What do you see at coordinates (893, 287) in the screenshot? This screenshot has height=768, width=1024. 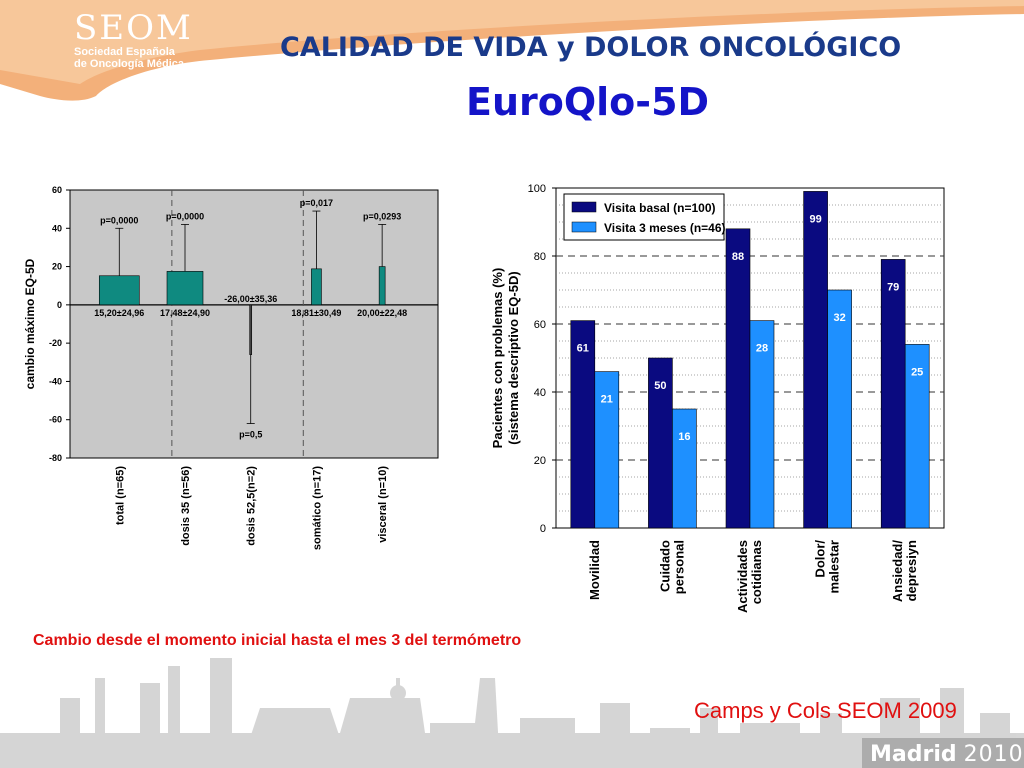 I see `data-label: 79` at bounding box center [893, 287].